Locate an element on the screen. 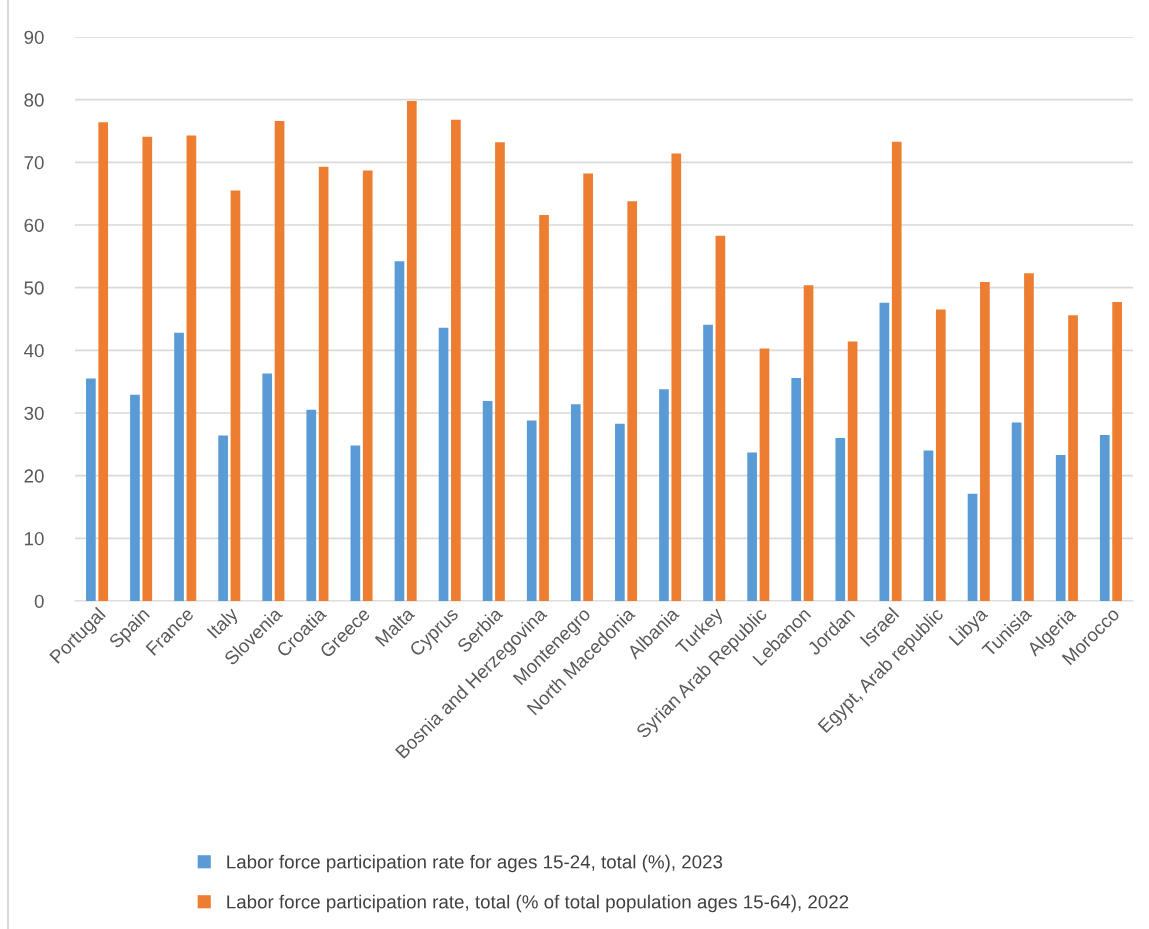  y-tick-label: 60 is located at coordinates (34, 225).